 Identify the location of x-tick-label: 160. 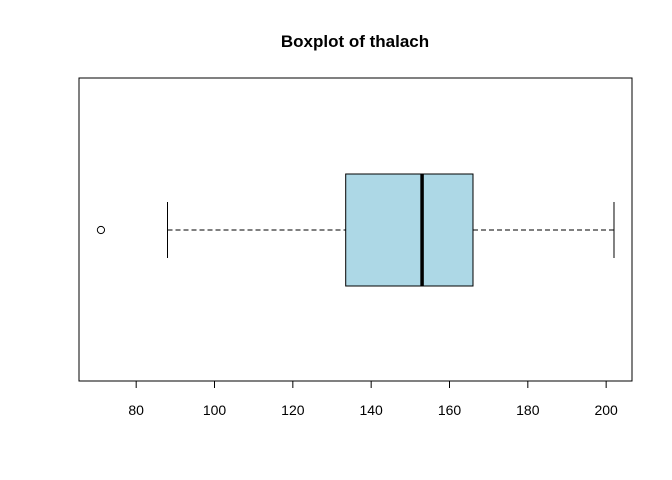
(450, 410).